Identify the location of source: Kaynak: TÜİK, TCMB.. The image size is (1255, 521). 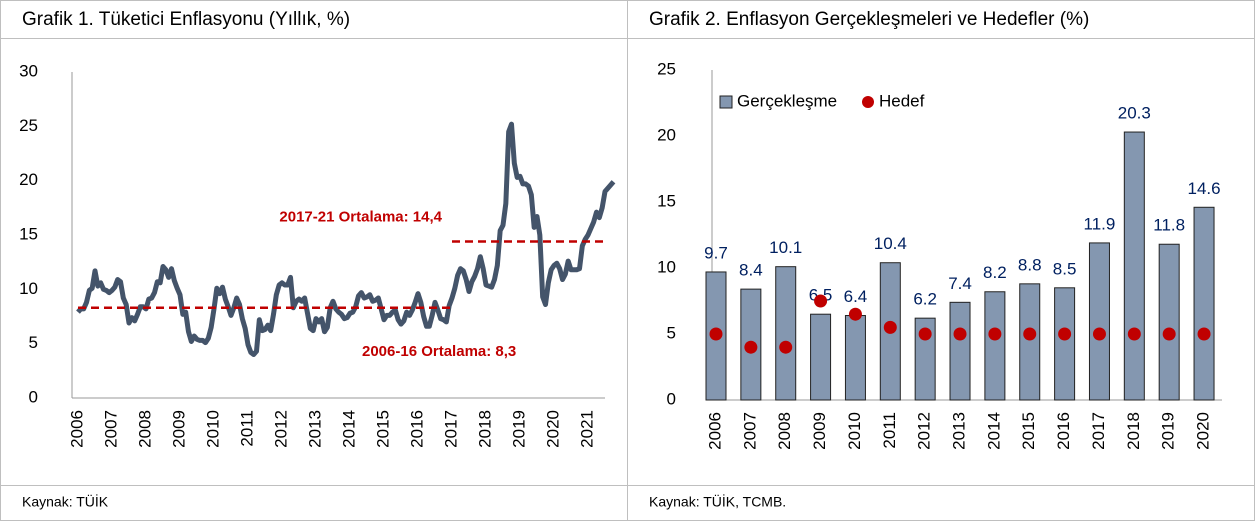
(717, 501).